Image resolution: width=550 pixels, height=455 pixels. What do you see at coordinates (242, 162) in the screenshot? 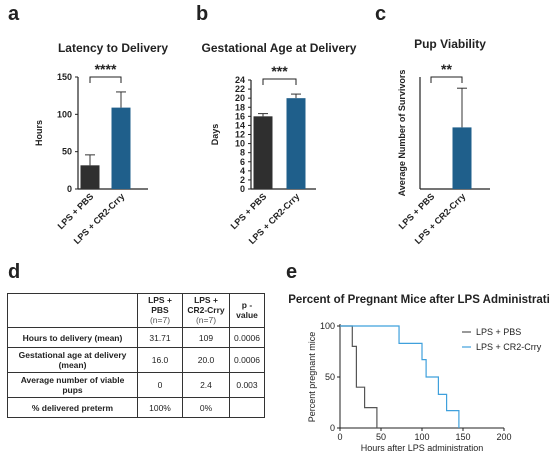
I see `y-tick-label: 6` at bounding box center [242, 162].